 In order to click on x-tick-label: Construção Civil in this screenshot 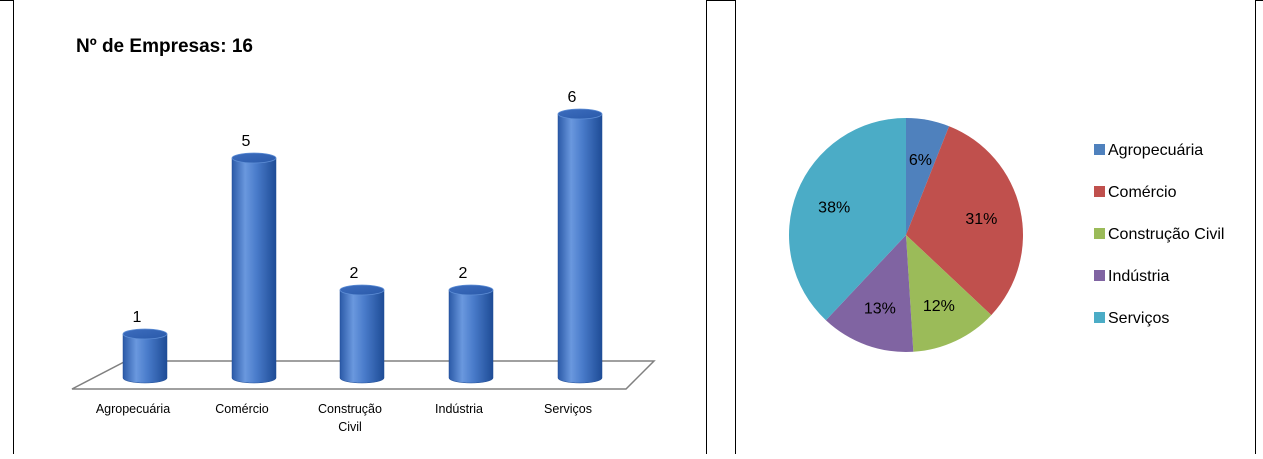, I will do `click(350, 418)`.